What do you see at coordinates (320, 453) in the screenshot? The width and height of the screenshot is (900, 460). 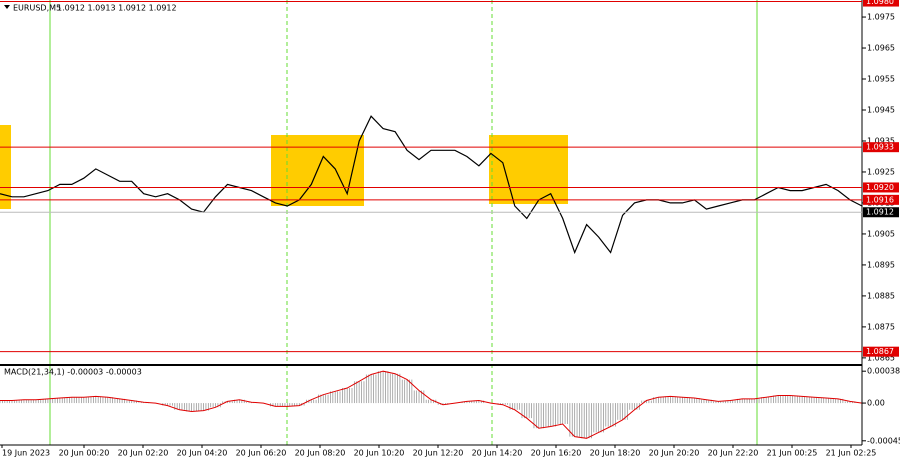 I see `x-tick-label: 20 Jun 08:20` at bounding box center [320, 453].